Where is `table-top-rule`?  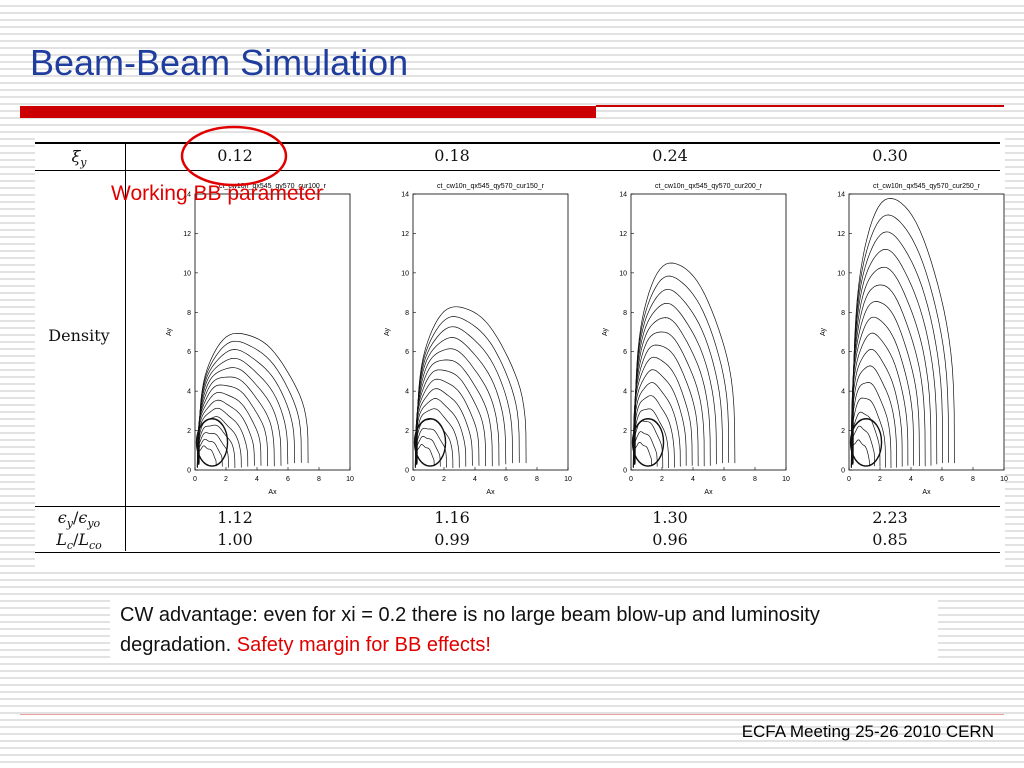
table-top-rule is located at coordinates (517, 143).